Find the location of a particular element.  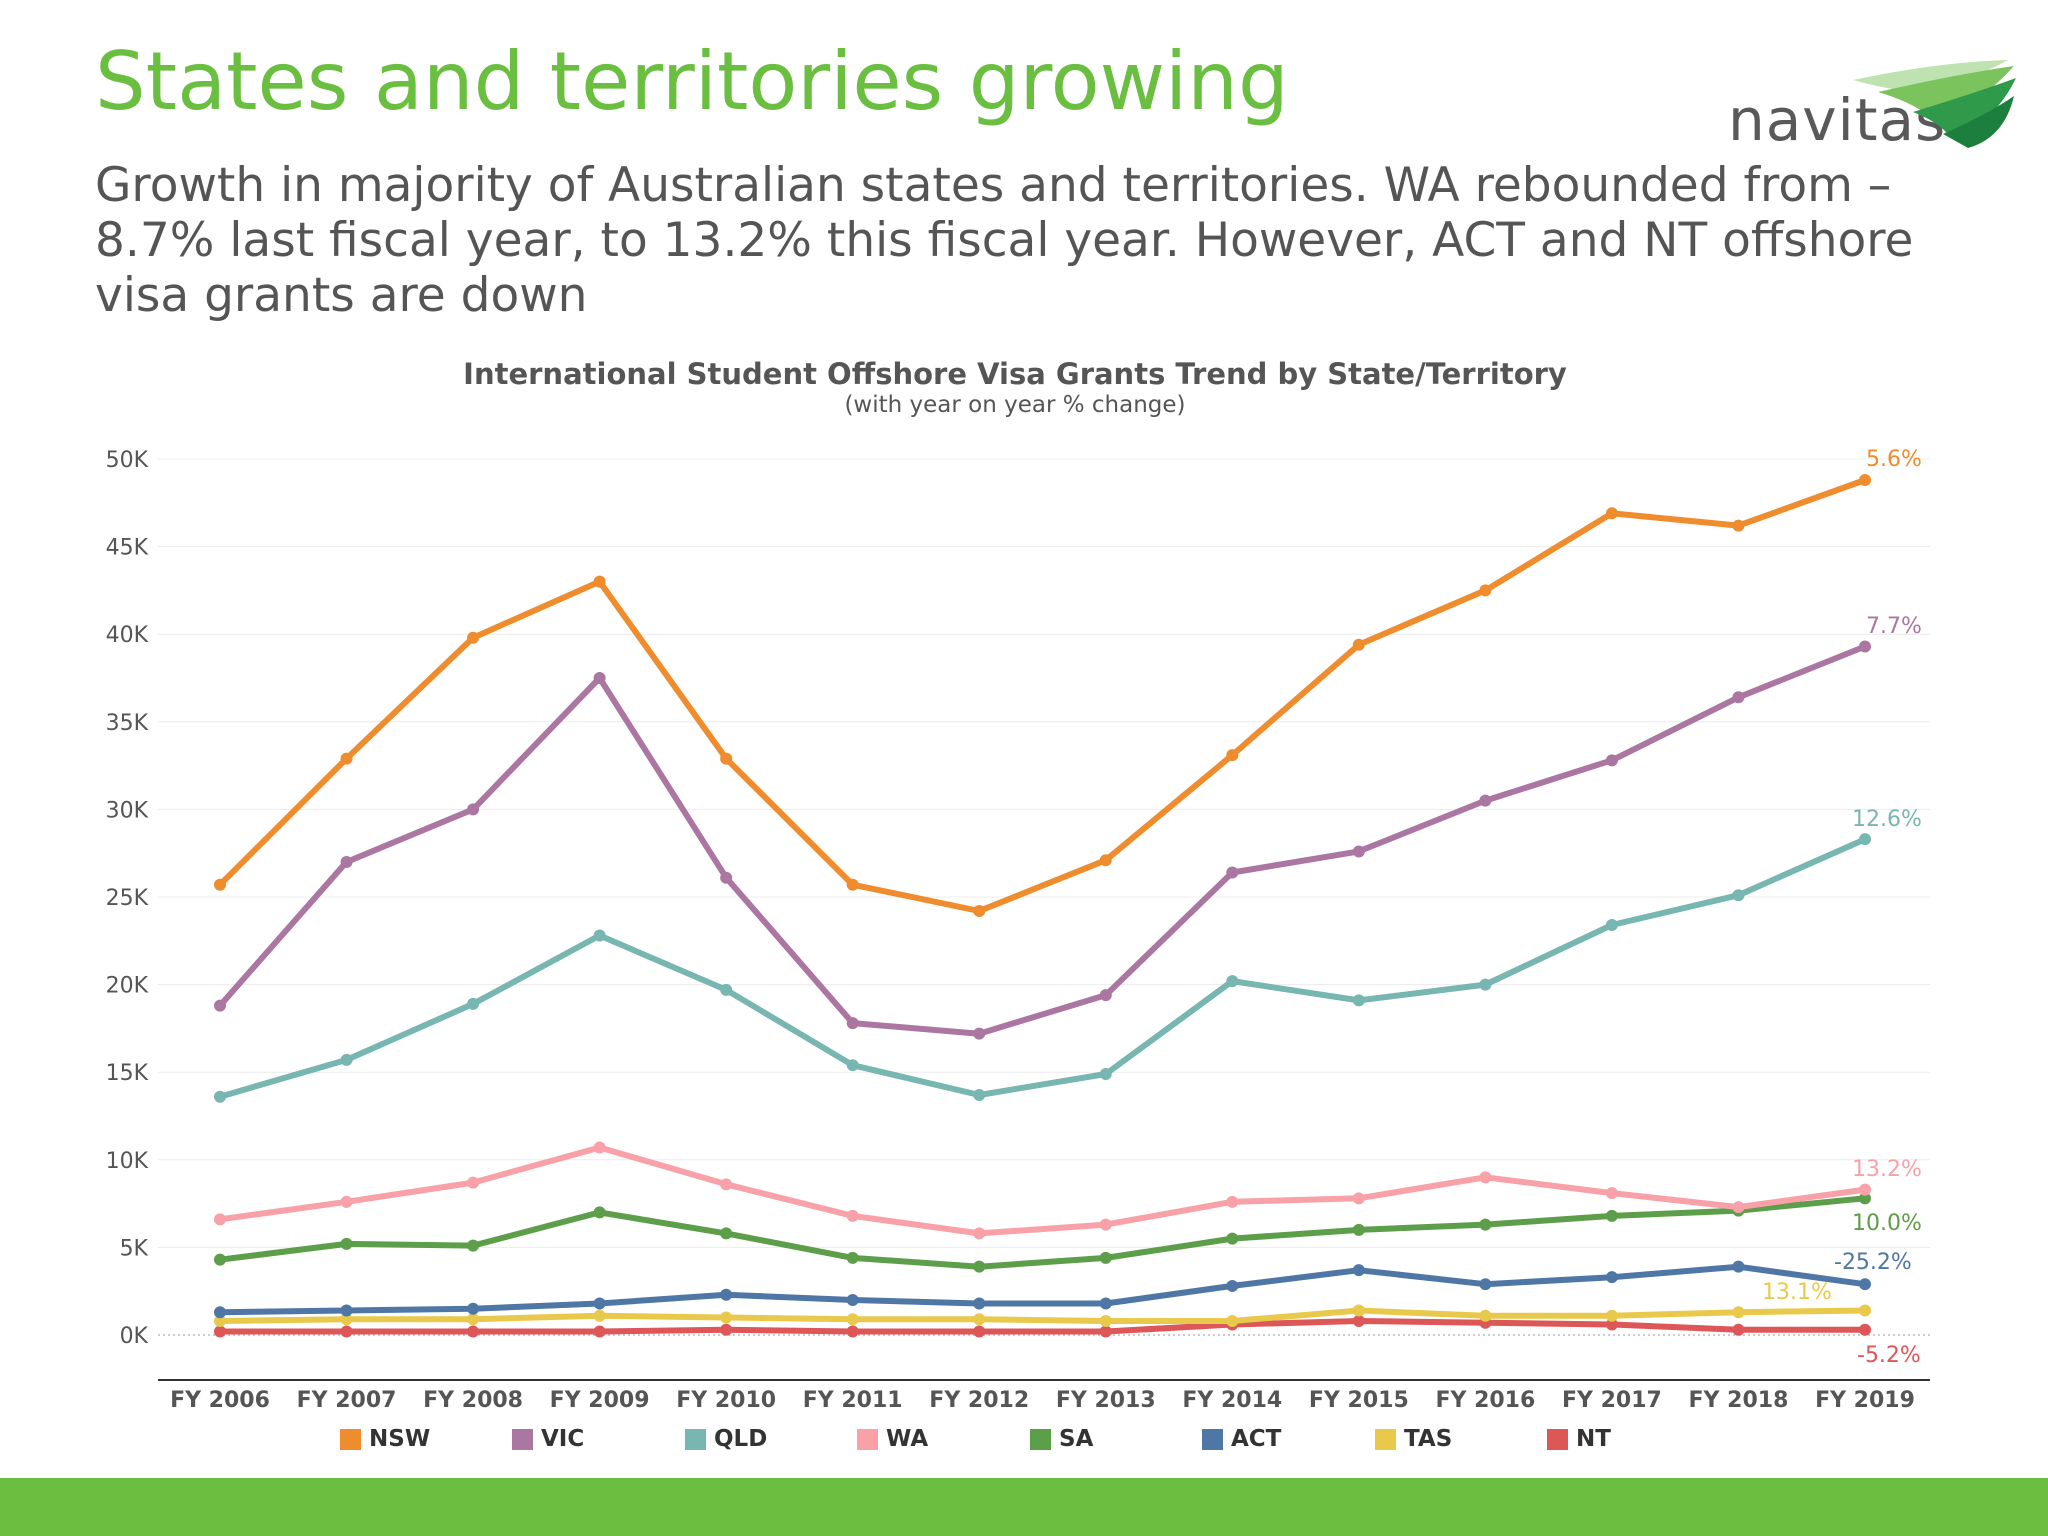

legend-item-tas: TAS is located at coordinates (1413, 1439).